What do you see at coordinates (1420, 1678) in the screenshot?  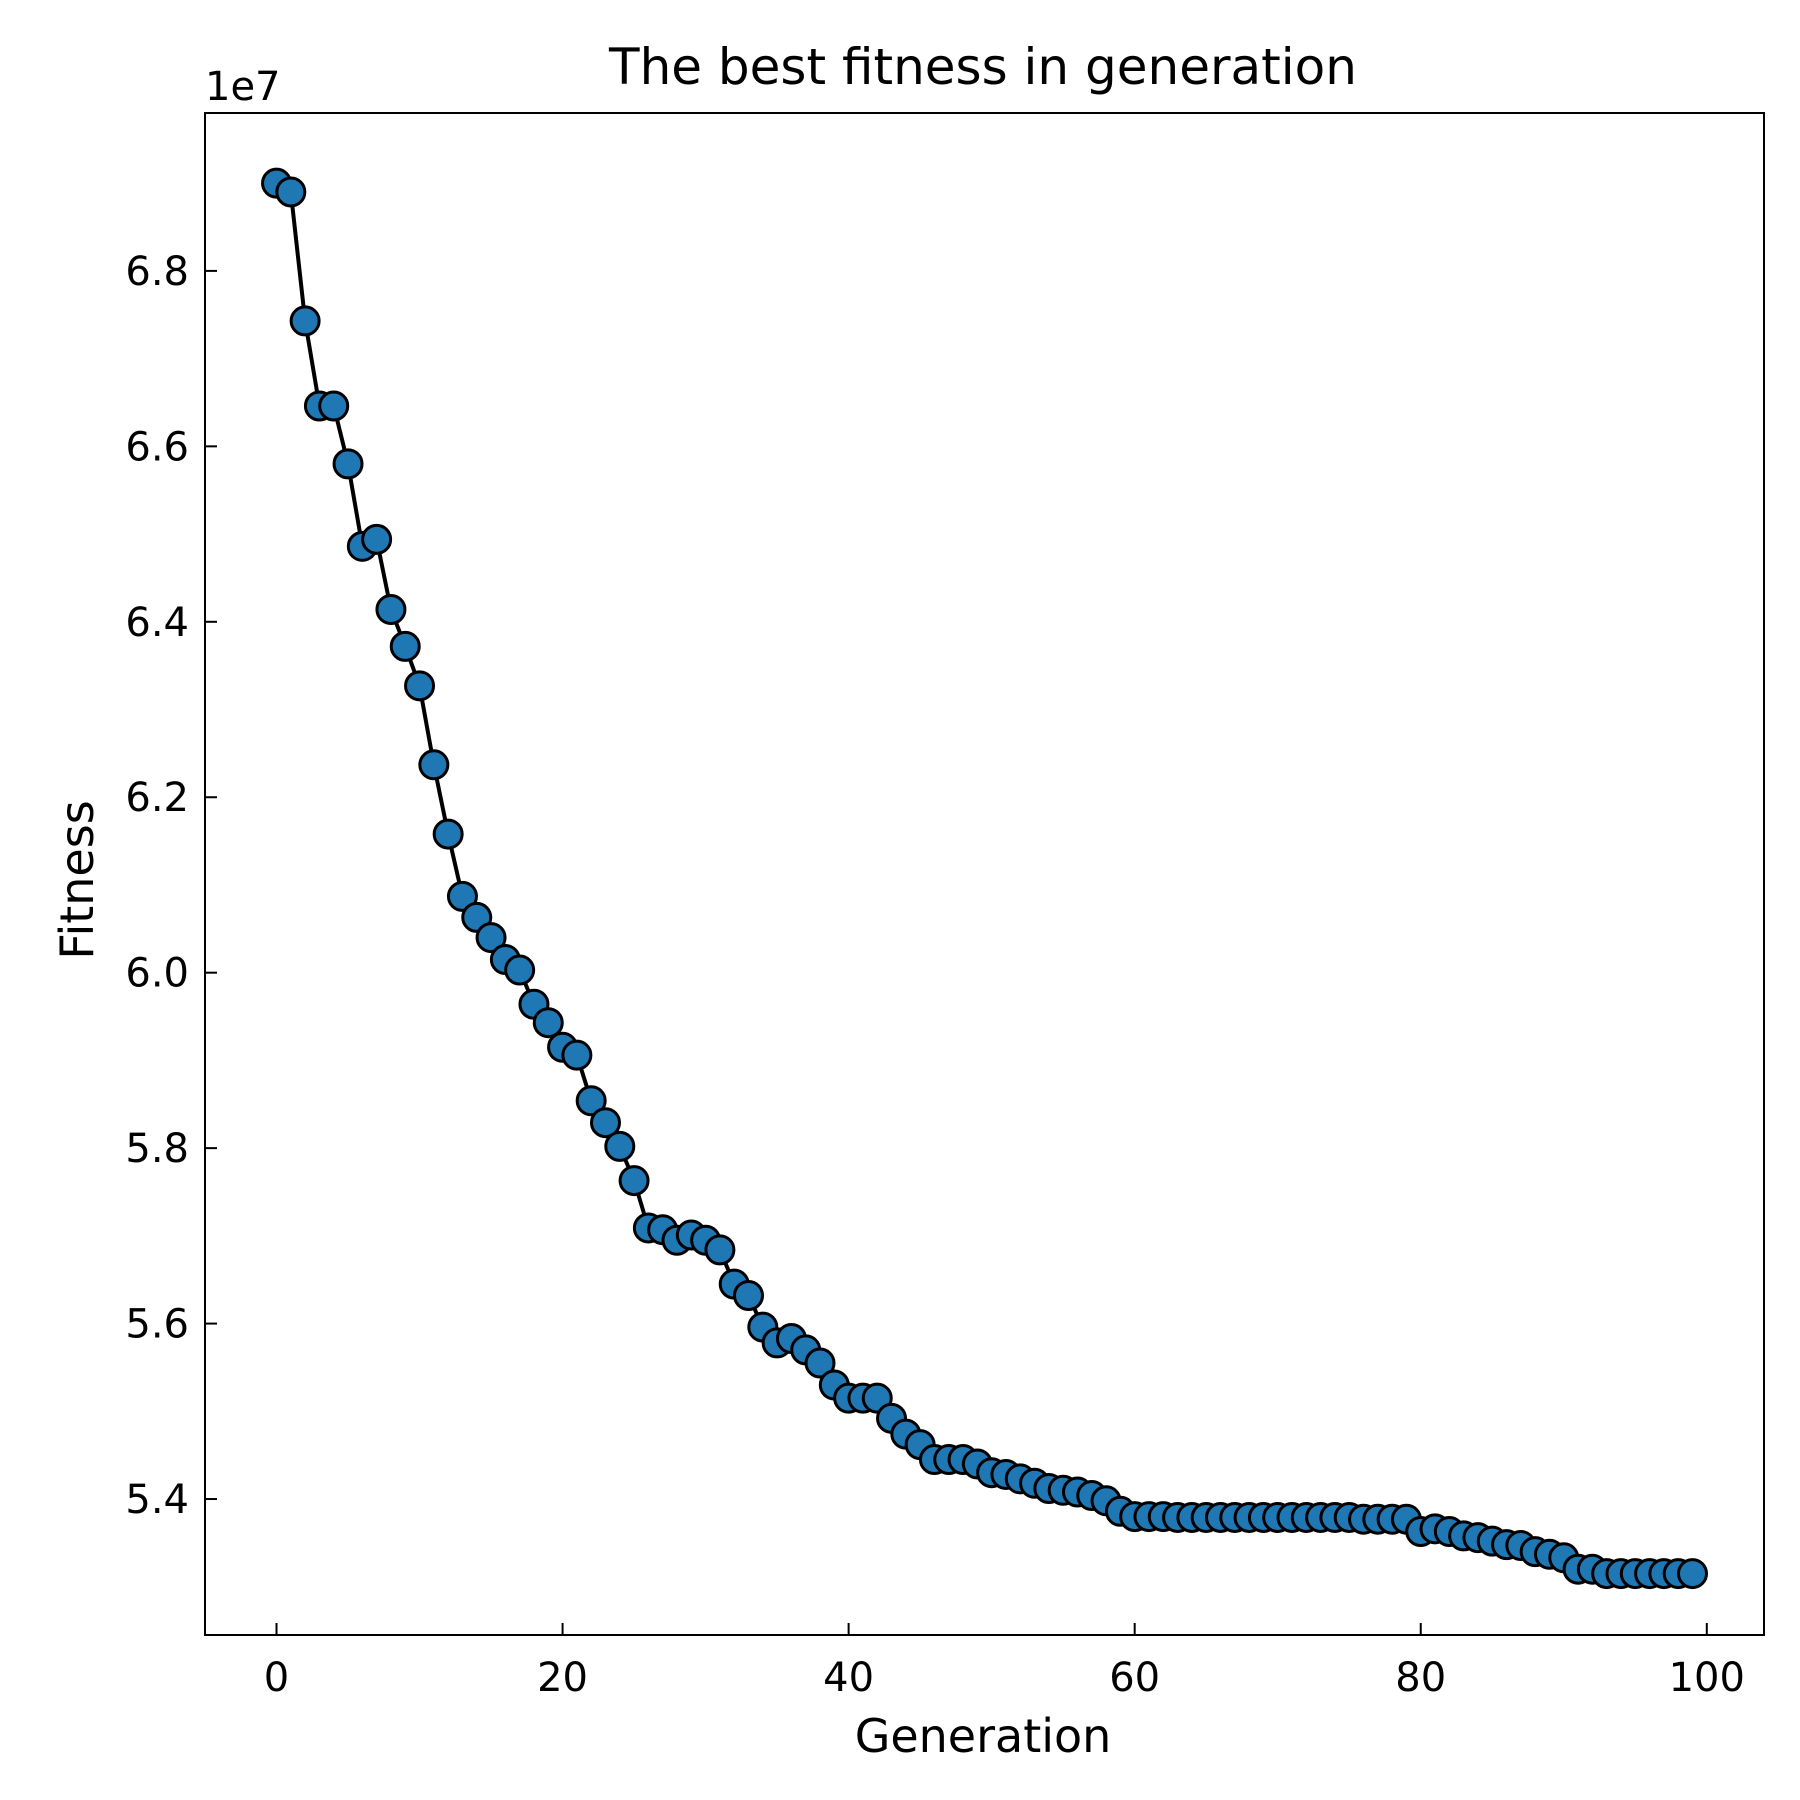 I see `x-tick-label: 80` at bounding box center [1420, 1678].